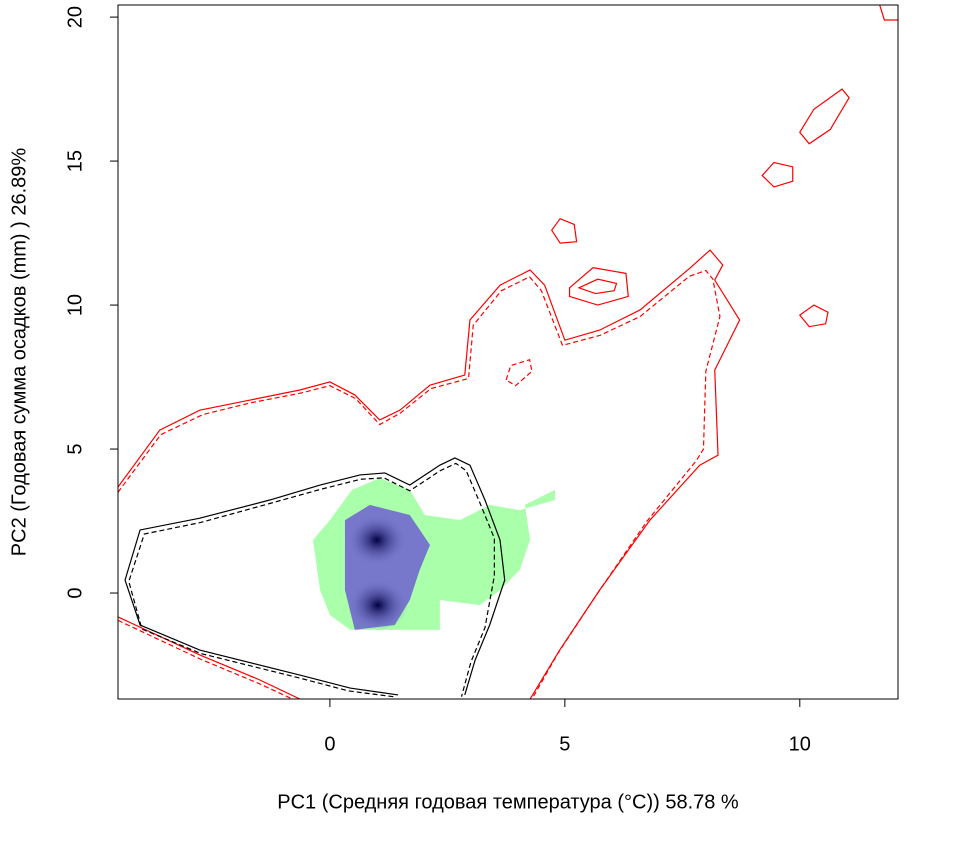 The height and width of the screenshot is (851, 960). I want to click on x-tick-label: 0, so click(329, 744).